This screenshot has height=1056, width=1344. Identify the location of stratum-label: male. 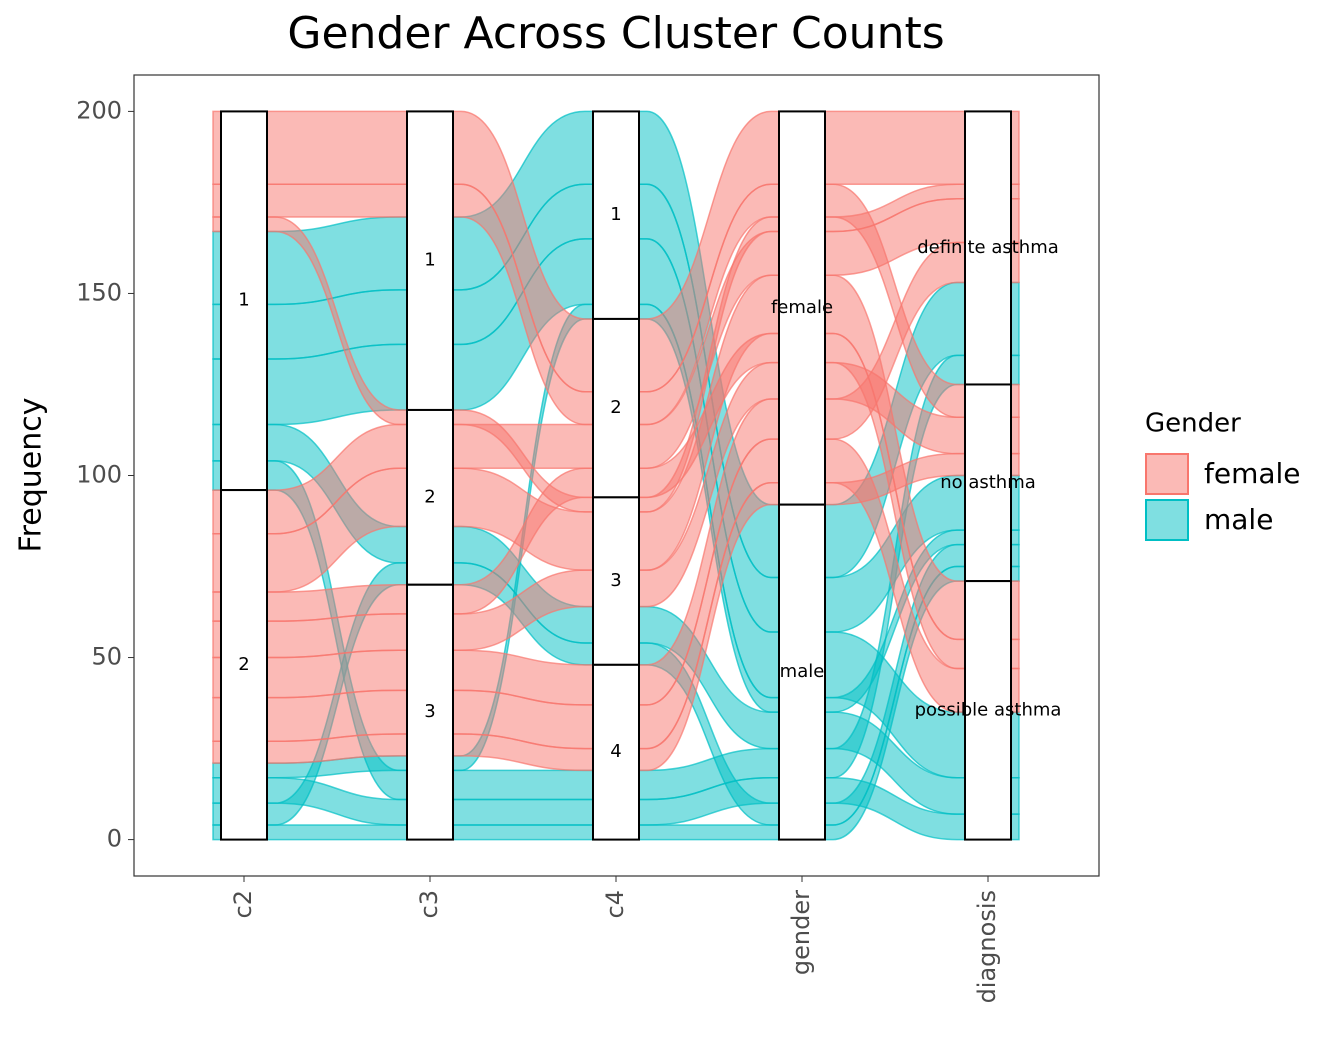
(802, 671).